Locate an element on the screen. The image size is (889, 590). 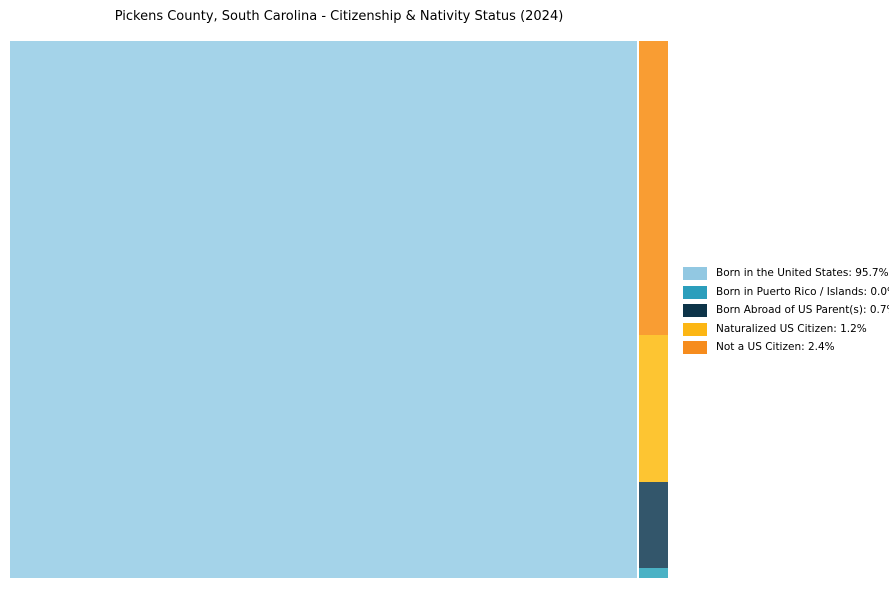
legend-item-born-in-puerto-rico-islands: Born in Puerto Rico / Islands: 0.0% is located at coordinates (786, 292).